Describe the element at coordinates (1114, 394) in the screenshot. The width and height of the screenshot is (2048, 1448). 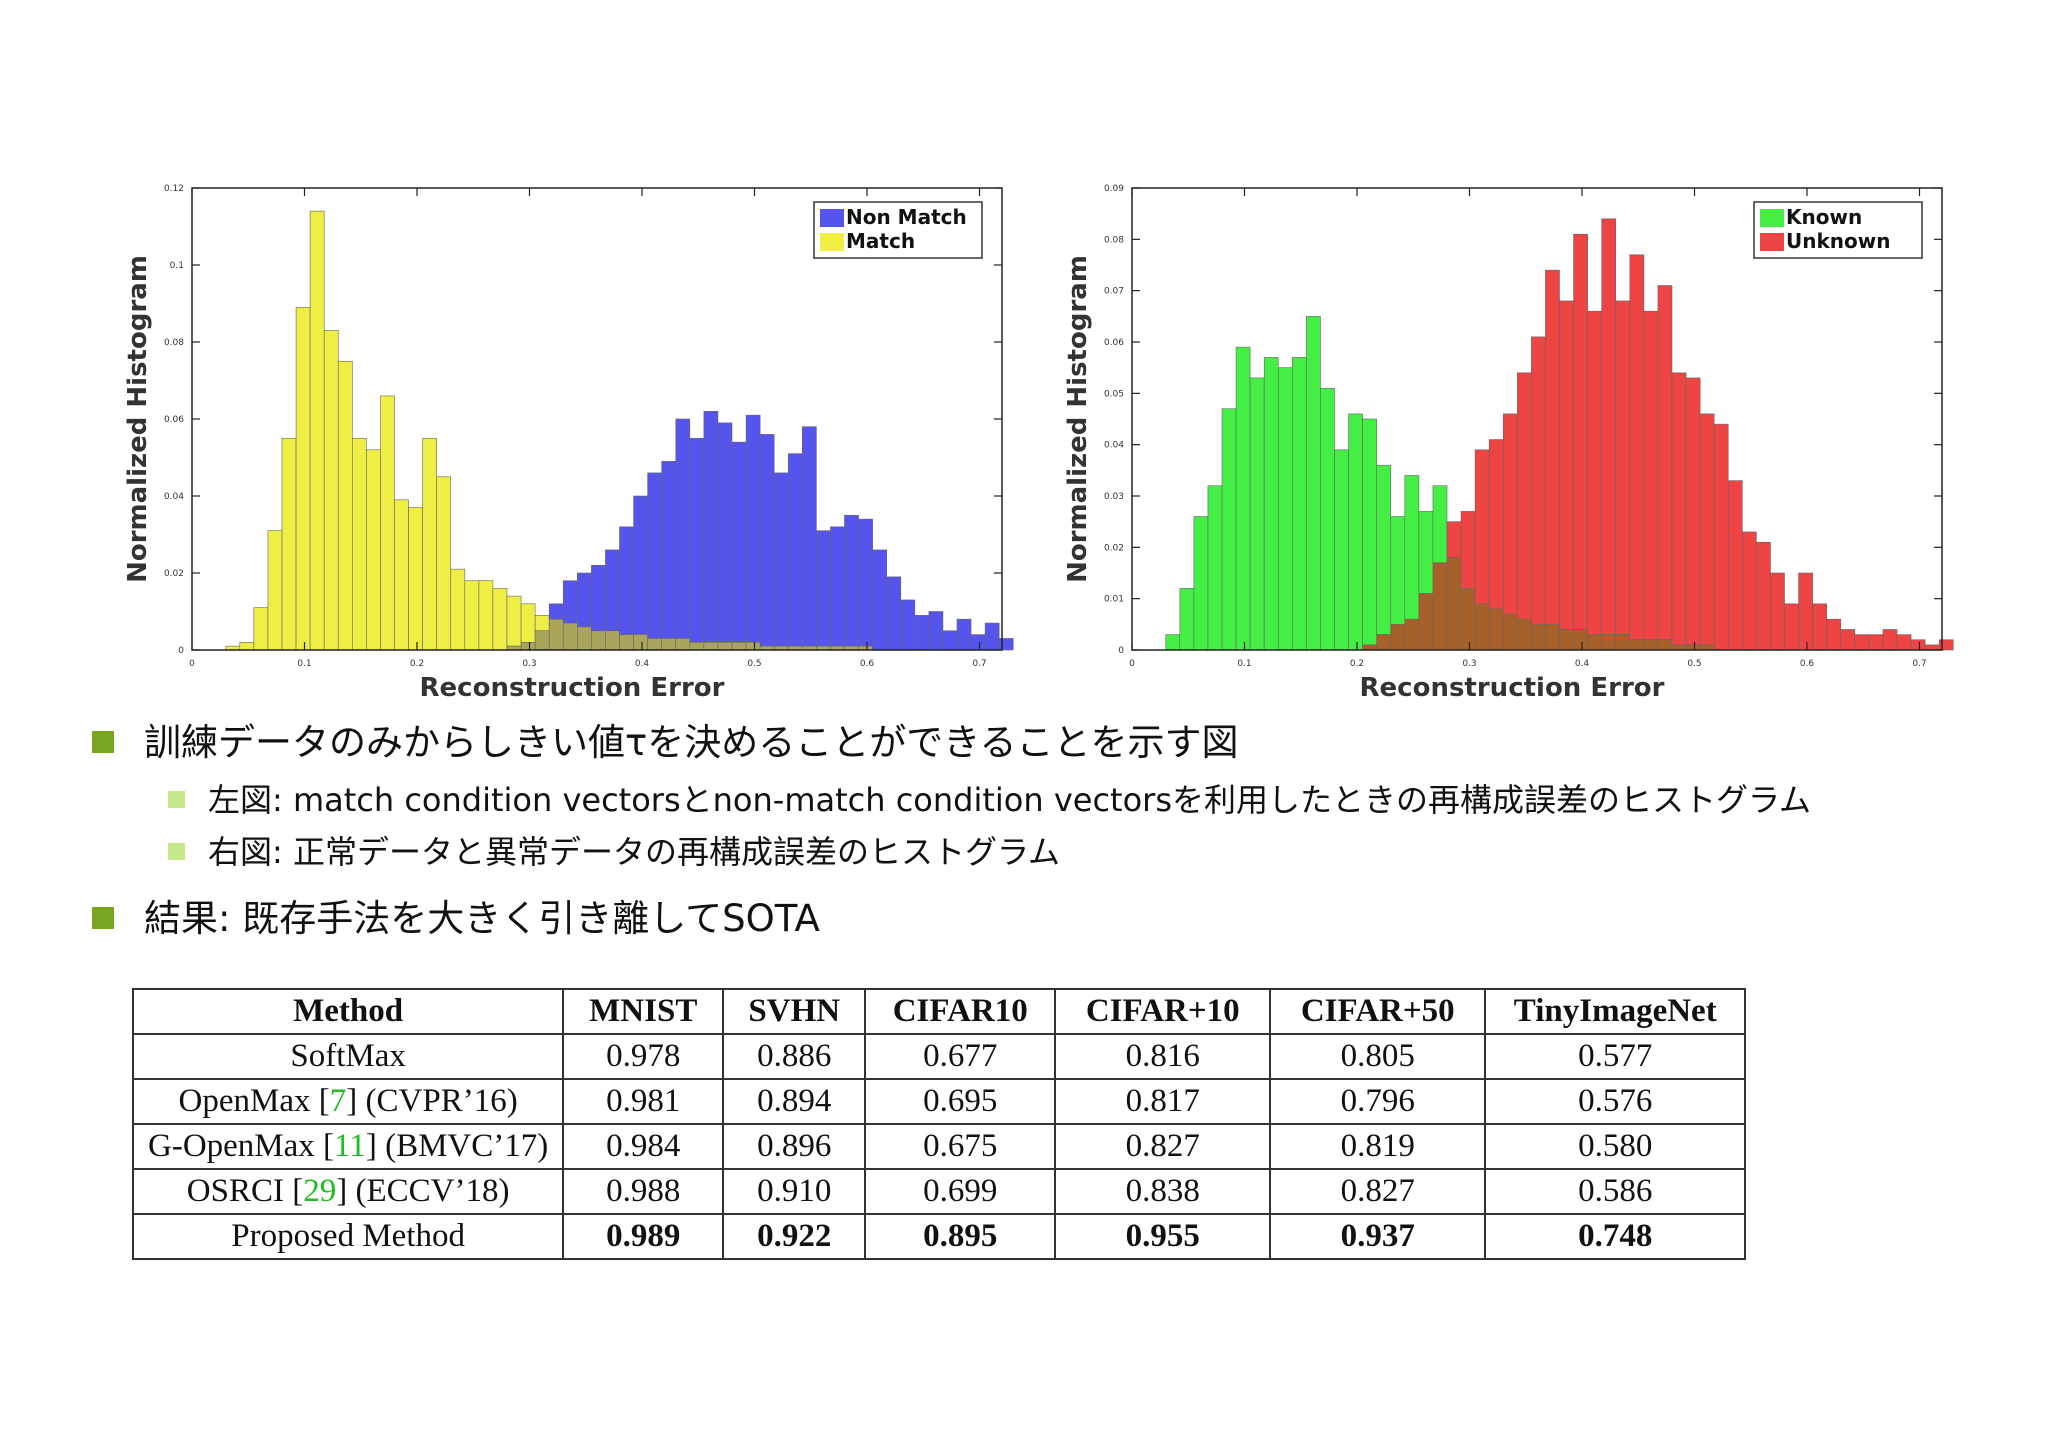
I see `y-tick-label: 0.05` at that location.